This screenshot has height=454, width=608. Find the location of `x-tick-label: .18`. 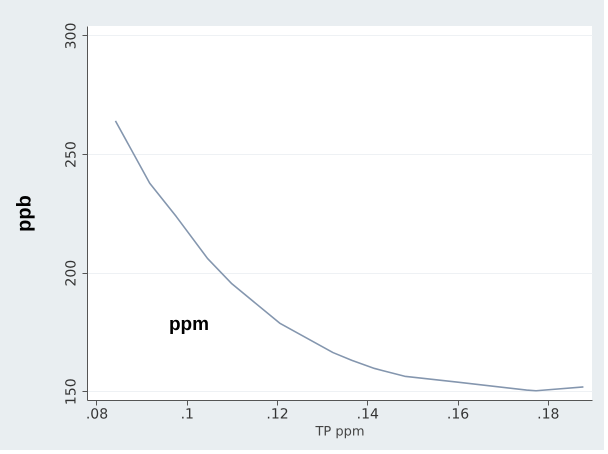

x-tick-label: .18 is located at coordinates (548, 414).